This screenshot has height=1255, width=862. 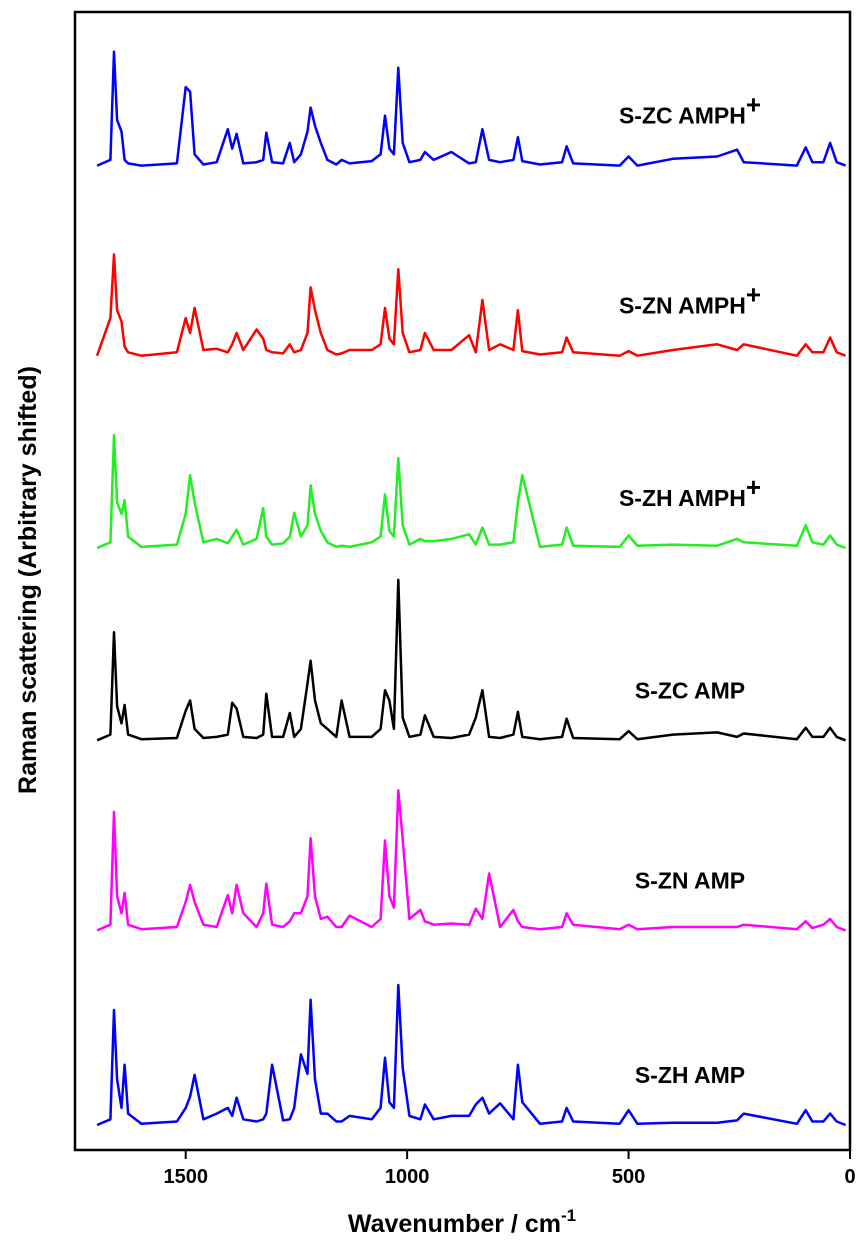 I want to click on x-axis-label: Wavenumber / cm-1, so click(x=462, y=1222).